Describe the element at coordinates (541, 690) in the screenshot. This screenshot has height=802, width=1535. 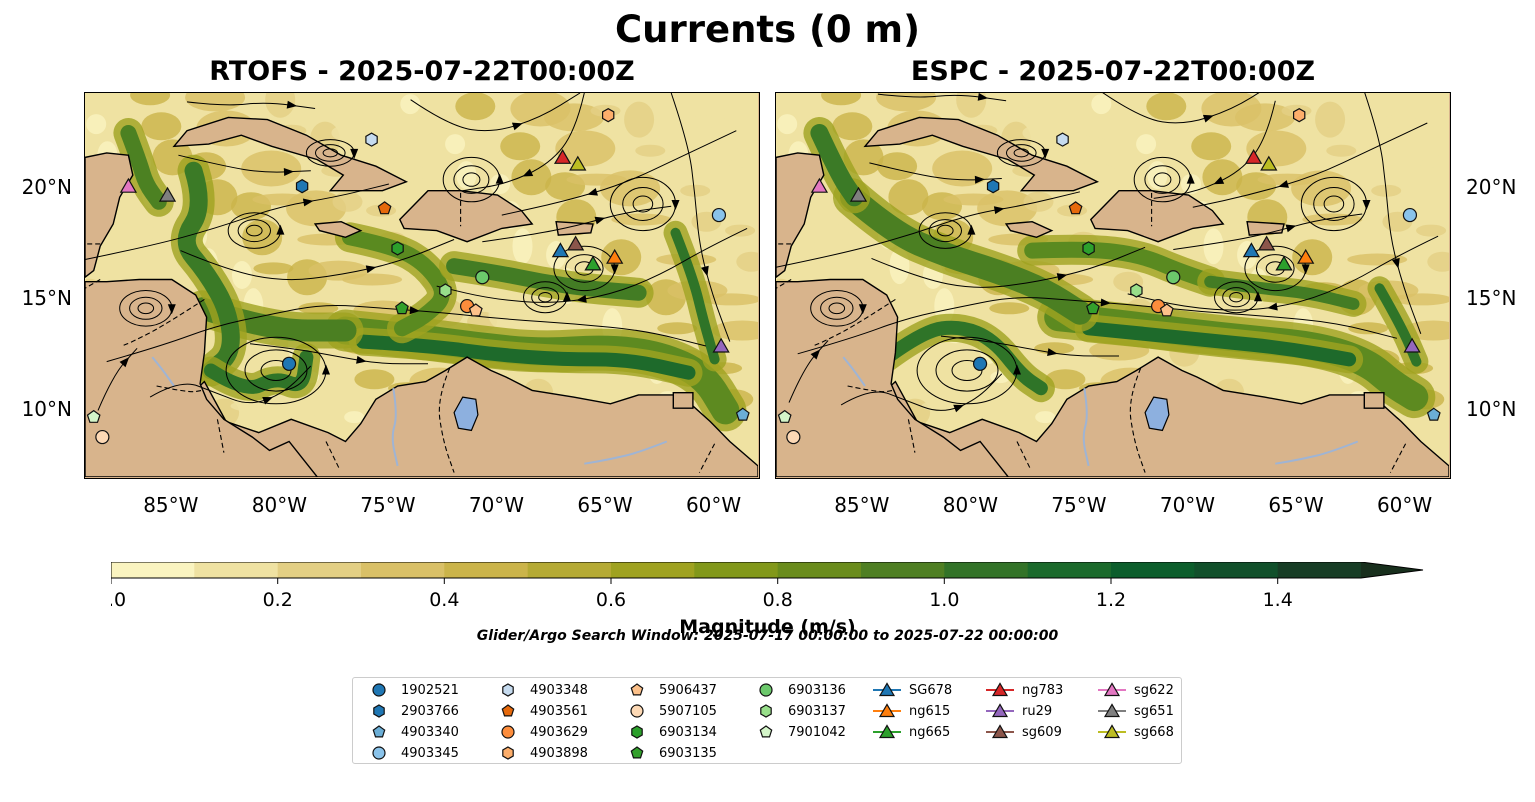
I see `legend-item-4903348: 4903348` at that location.